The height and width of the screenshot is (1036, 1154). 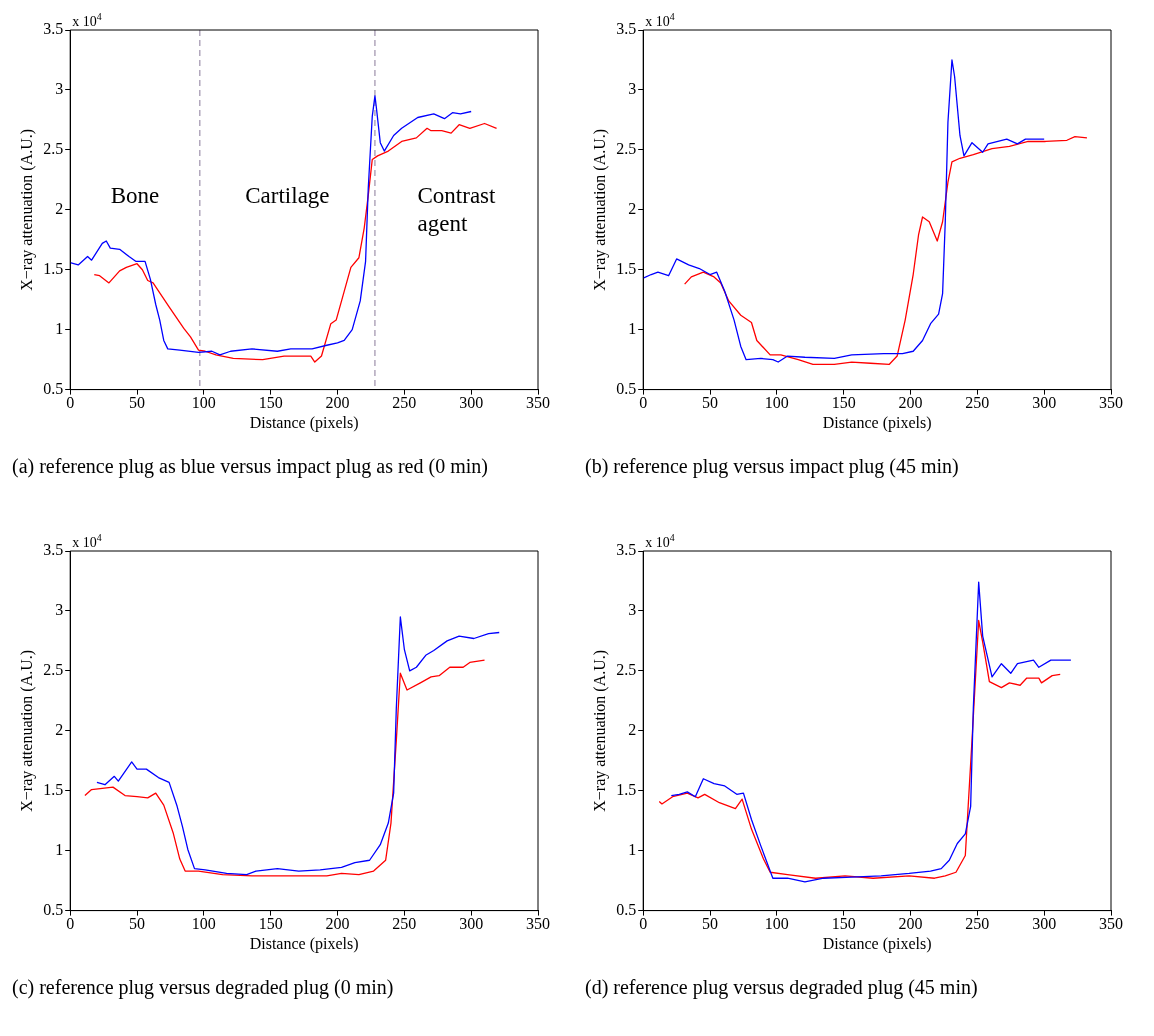 What do you see at coordinates (287, 195) in the screenshot?
I see `annotation: Cartilage` at bounding box center [287, 195].